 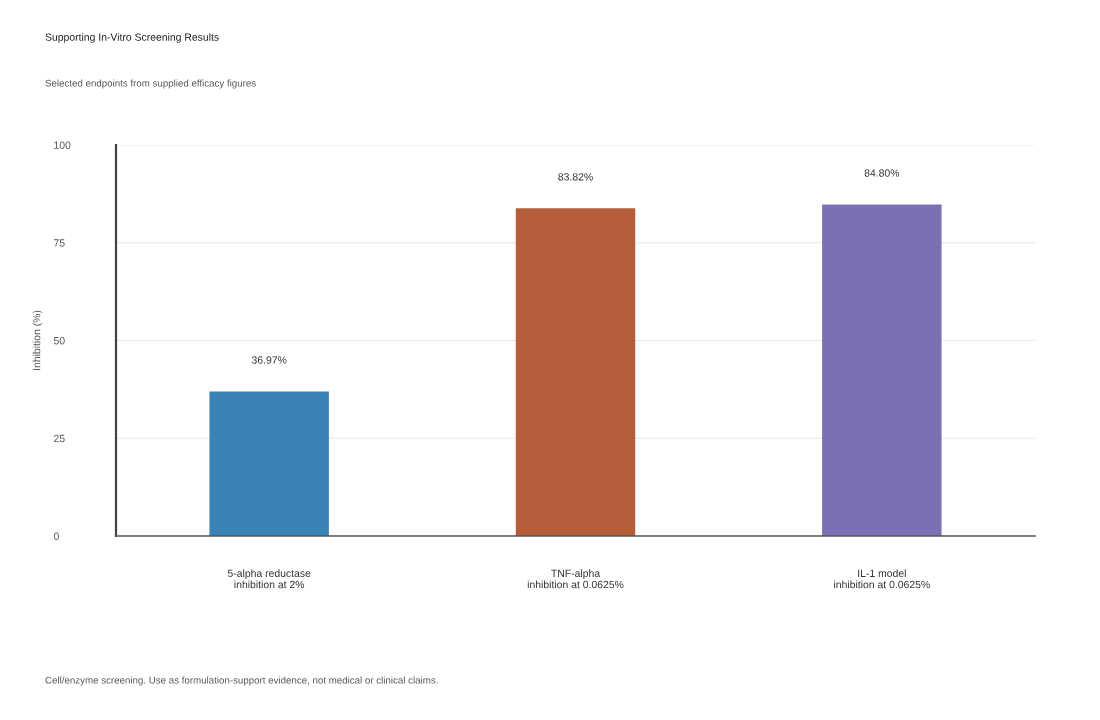 What do you see at coordinates (37, 340) in the screenshot?
I see `y-axis-title: Inhibition (%)` at bounding box center [37, 340].